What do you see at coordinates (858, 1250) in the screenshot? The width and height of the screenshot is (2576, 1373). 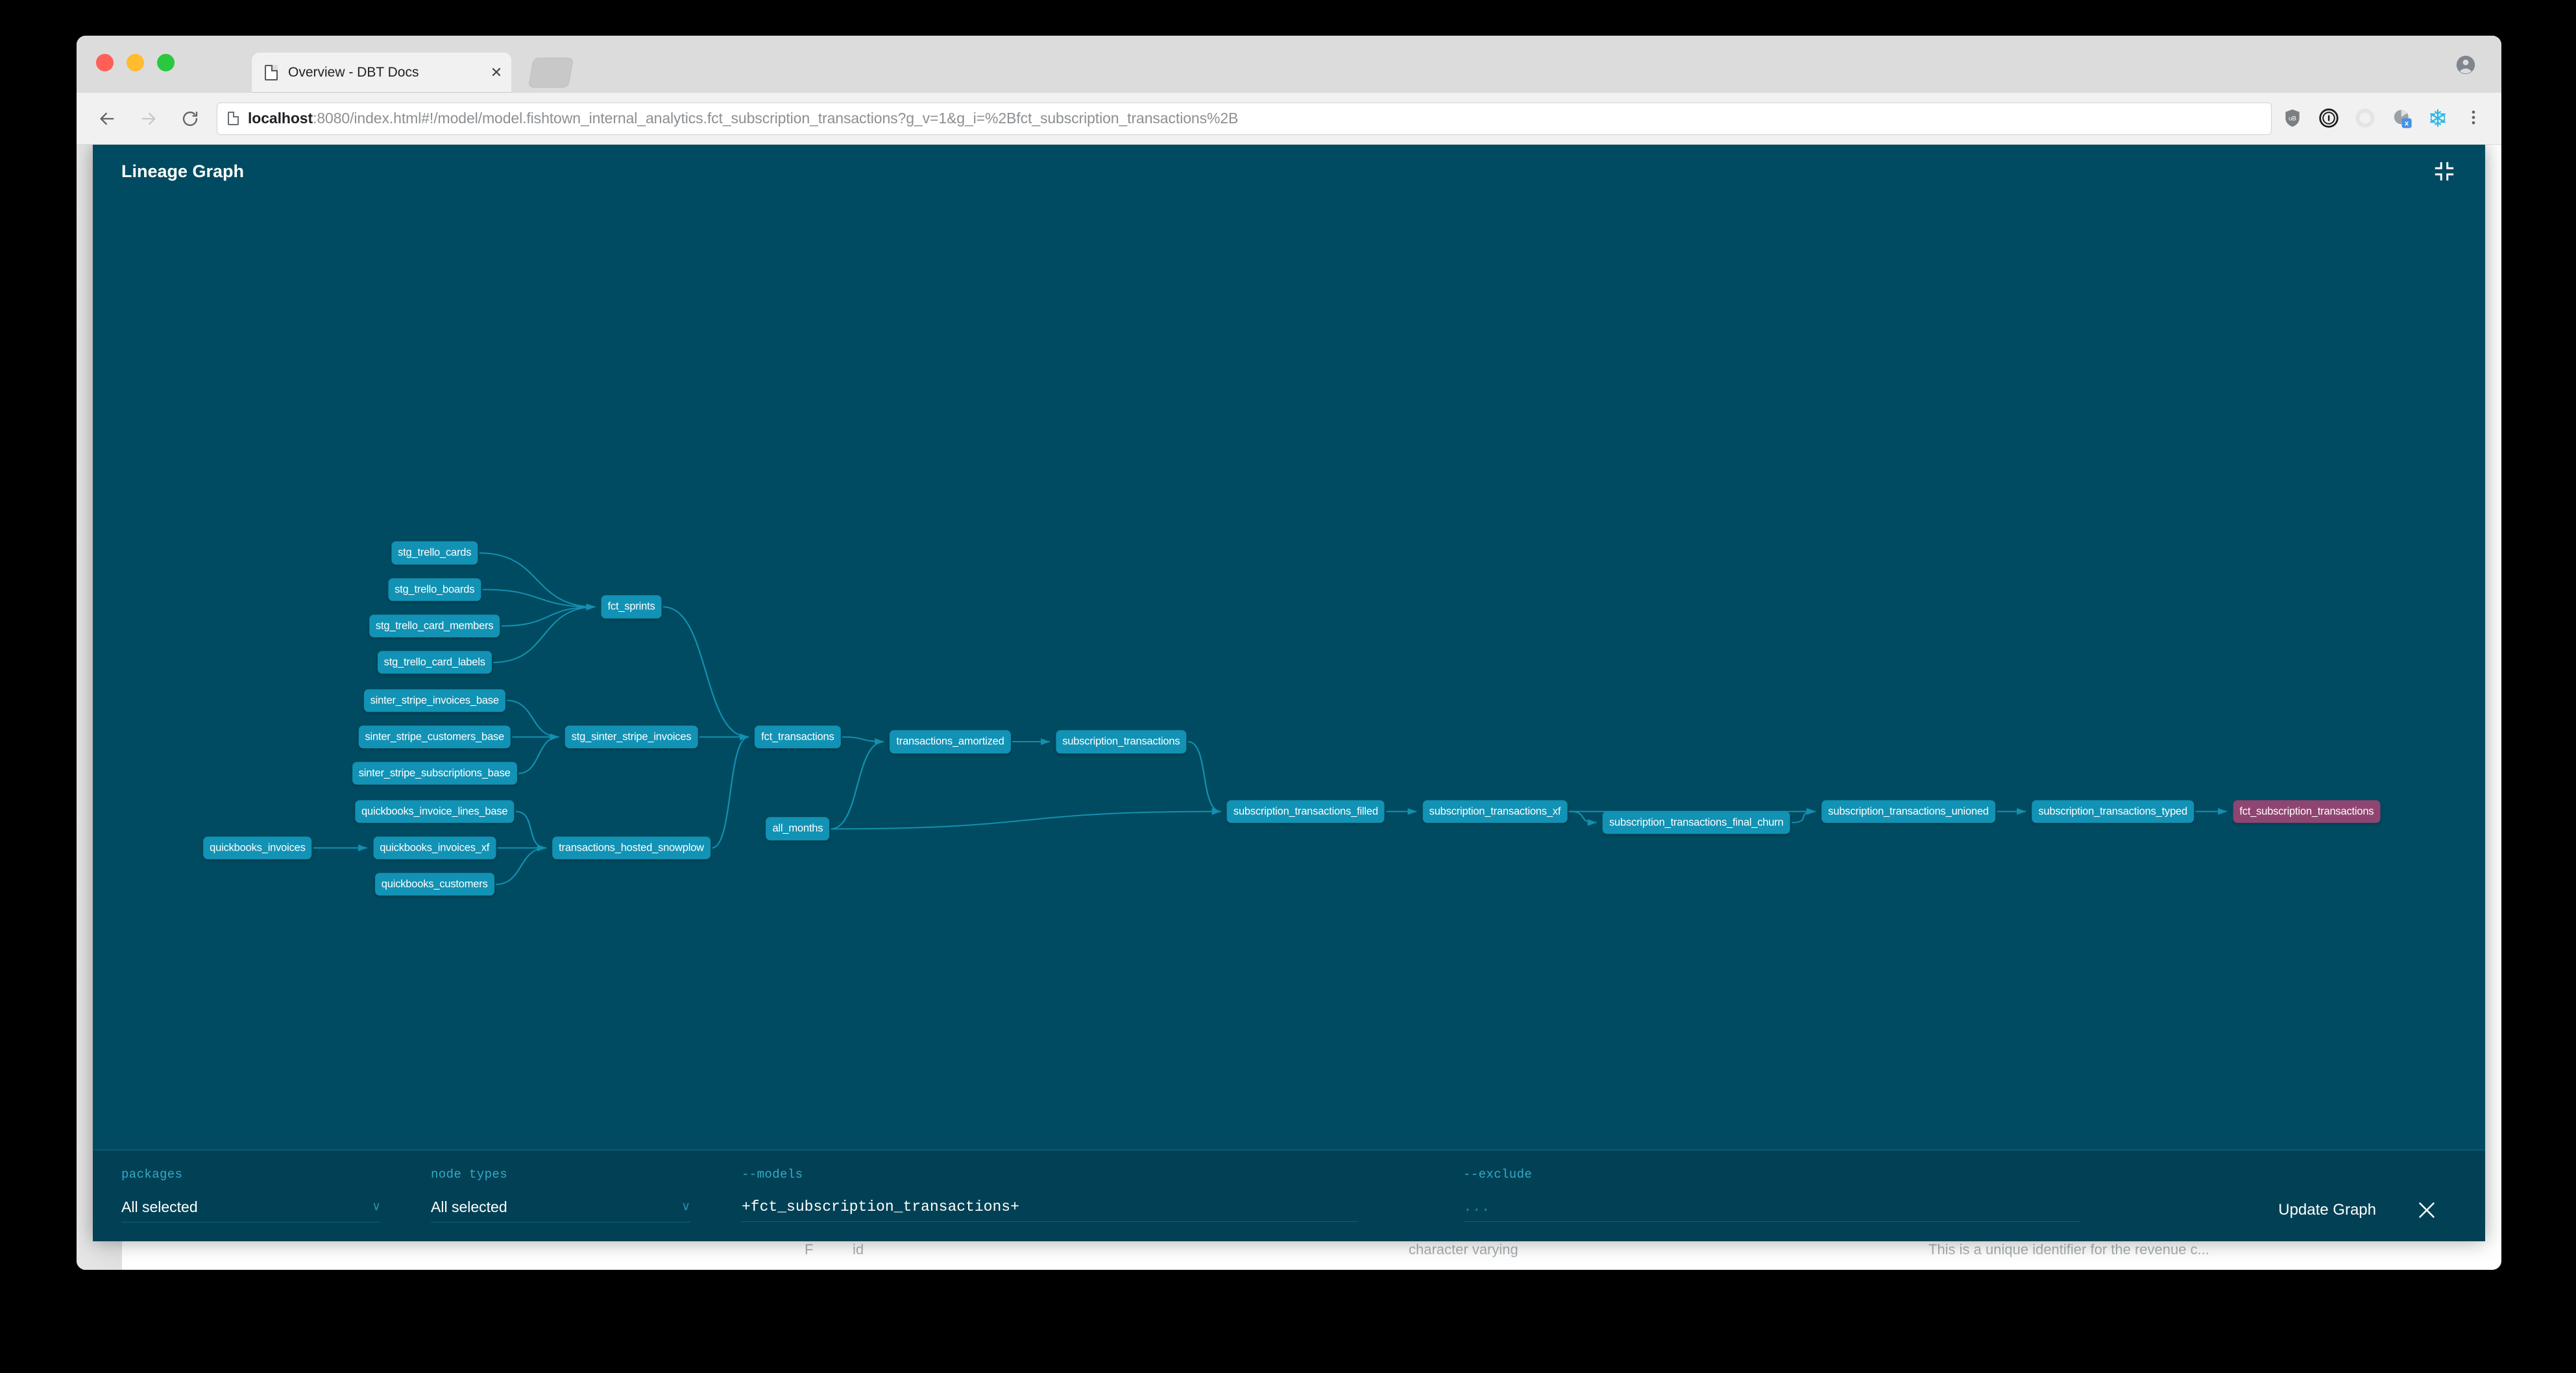 I see `table-cell-name: id` at bounding box center [858, 1250].